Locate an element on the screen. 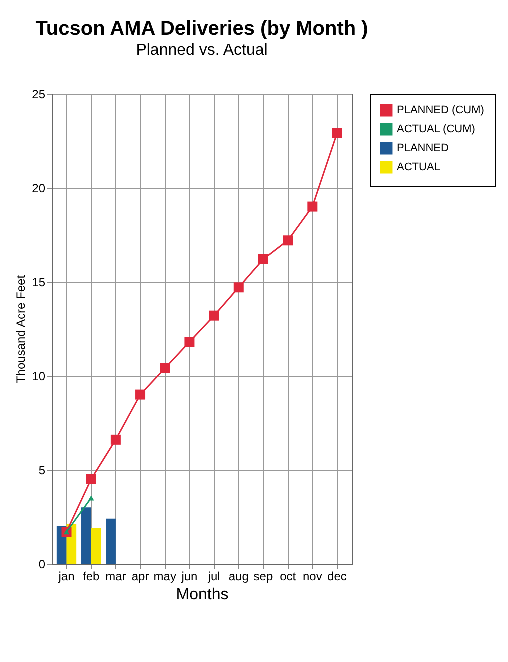  x-tick-label: mar is located at coordinates (116, 577).